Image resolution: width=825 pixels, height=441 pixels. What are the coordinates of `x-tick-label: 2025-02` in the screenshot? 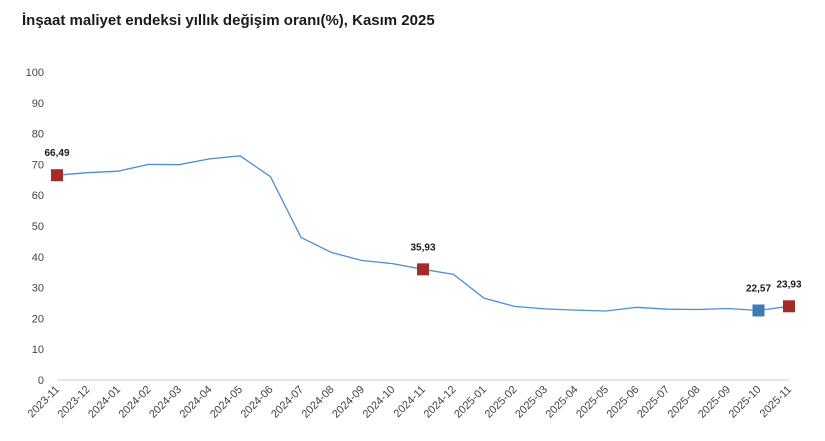 It's located at (501, 402).